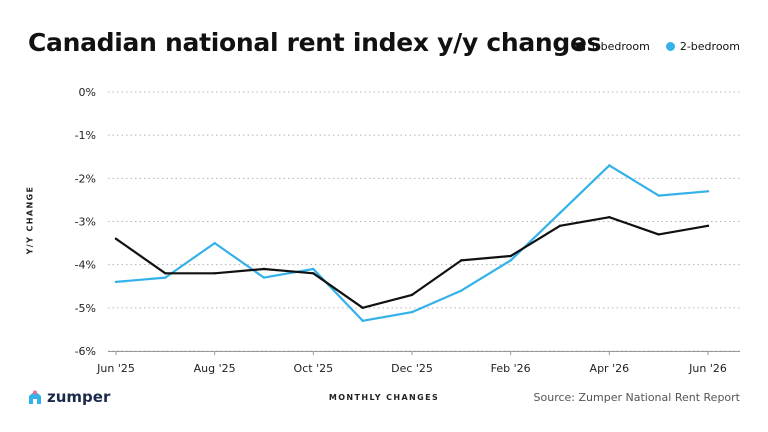  I want to click on y-tick-label: -5%, so click(85, 308).